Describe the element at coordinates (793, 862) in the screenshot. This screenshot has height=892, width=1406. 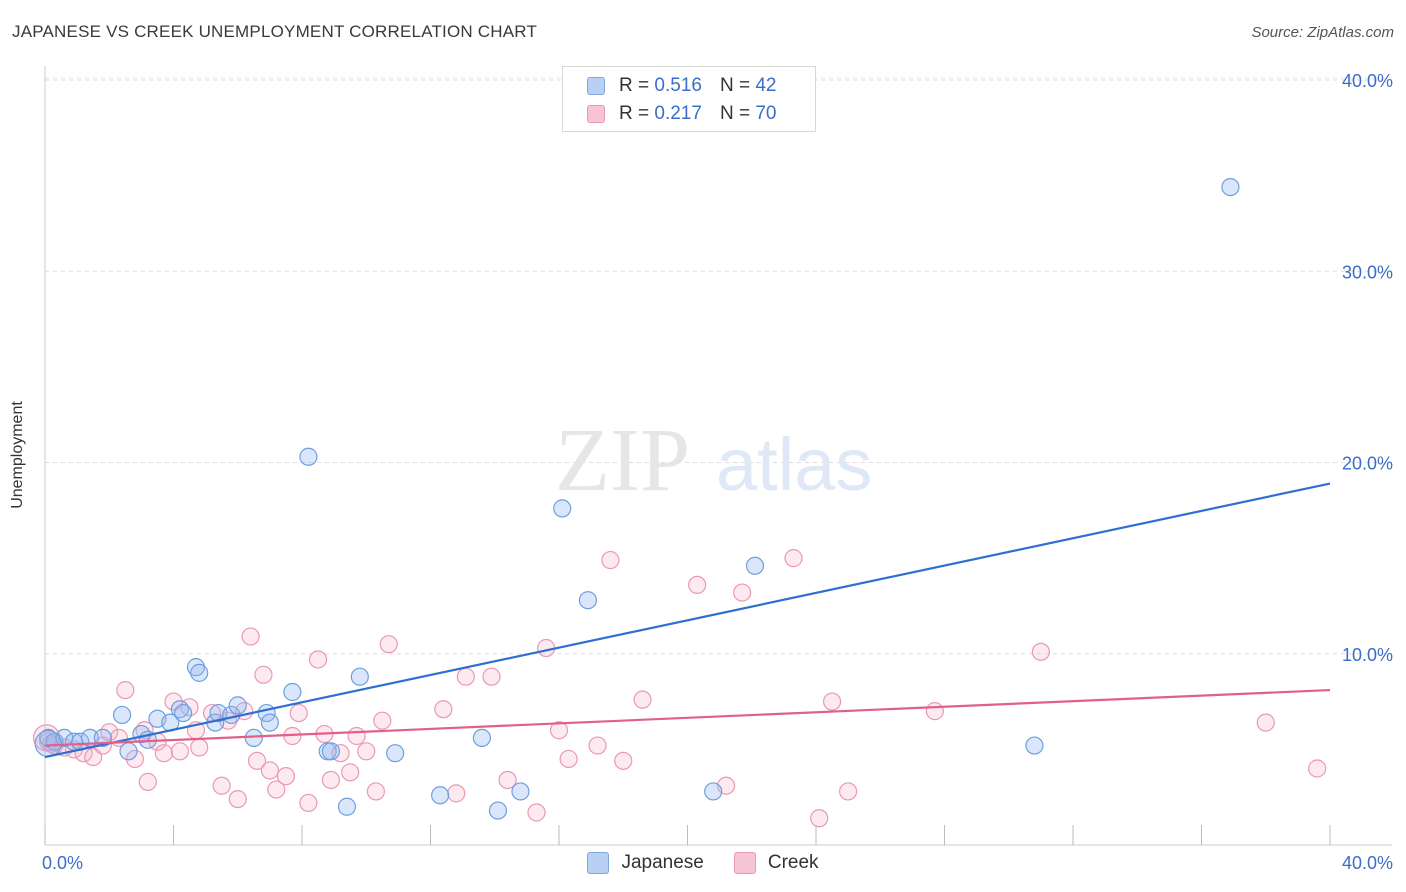
I see `creek-legend-label: Creek` at that location.